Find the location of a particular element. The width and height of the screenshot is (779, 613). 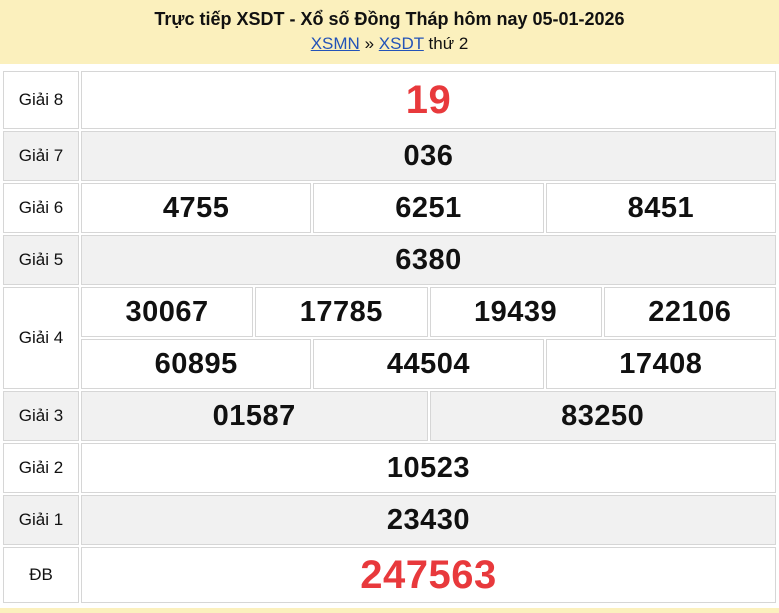

breadcrumb: XSMN » XSDT thứ 2 is located at coordinates (389, 44).